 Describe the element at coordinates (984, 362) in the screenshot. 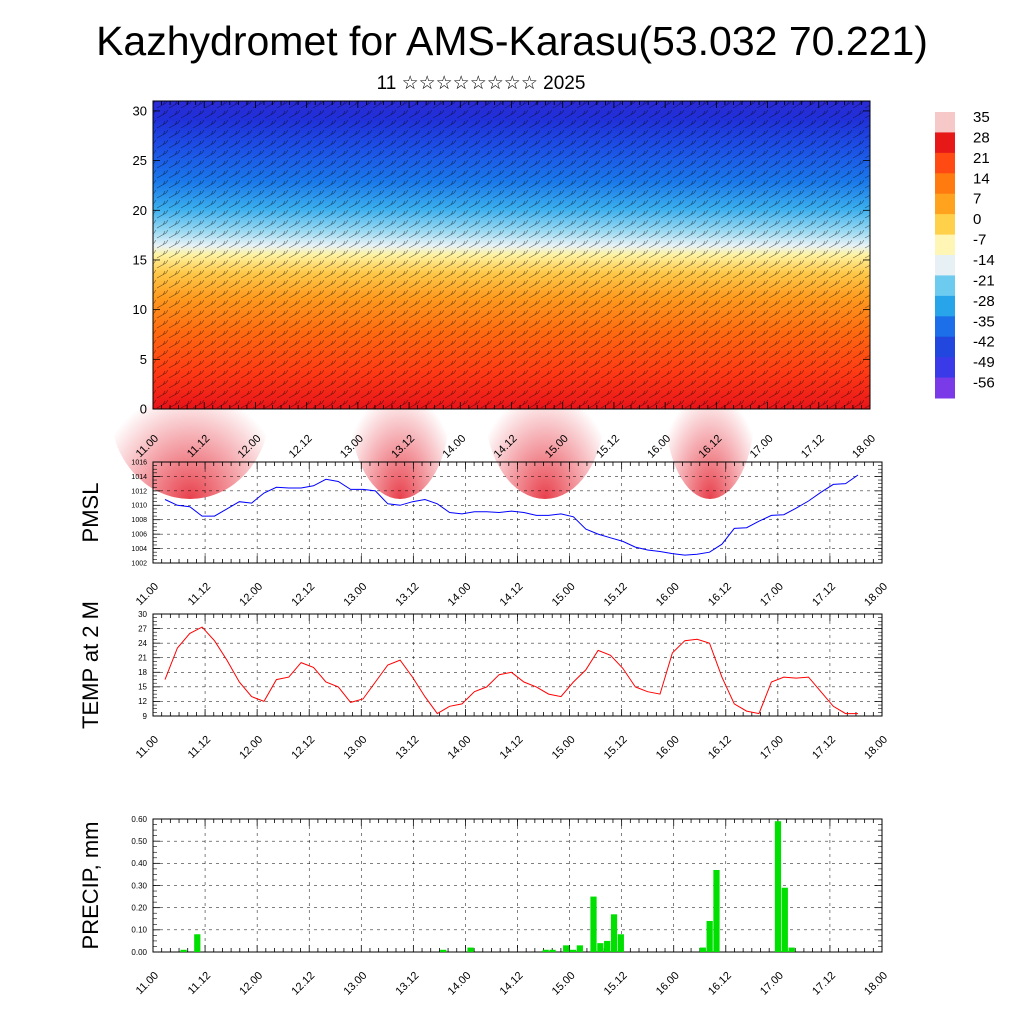

I see `colorbar-label: -49` at that location.